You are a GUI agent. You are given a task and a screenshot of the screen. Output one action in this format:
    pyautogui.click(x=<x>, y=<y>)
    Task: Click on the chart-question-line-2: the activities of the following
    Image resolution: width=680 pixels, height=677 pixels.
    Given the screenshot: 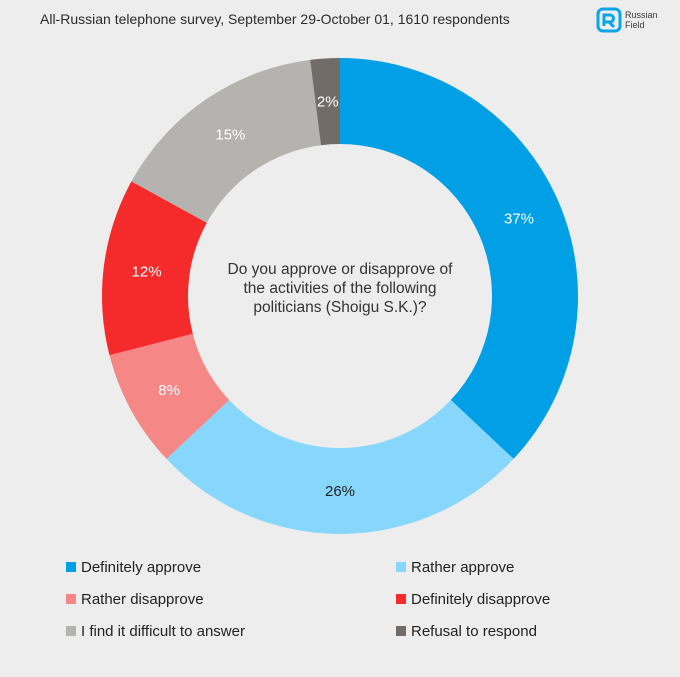 What is the action you would take?
    pyautogui.click(x=340, y=288)
    